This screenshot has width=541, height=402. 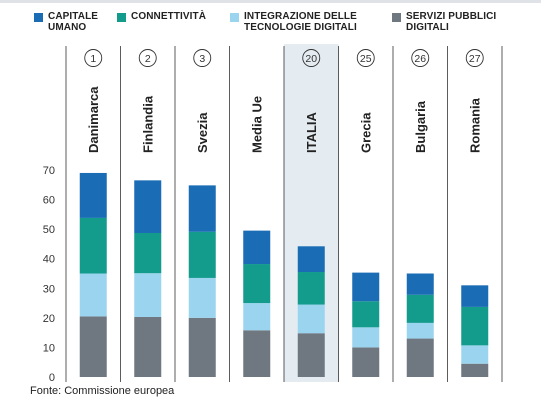 I want to click on y-tick-label-70: 70, so click(x=49, y=171).